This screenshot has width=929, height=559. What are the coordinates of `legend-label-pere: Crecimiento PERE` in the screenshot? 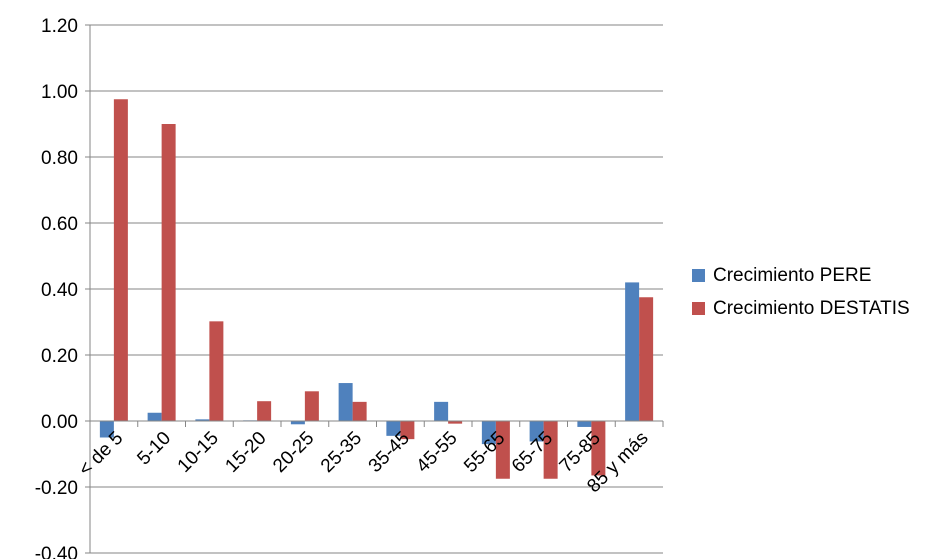 It's located at (792, 275).